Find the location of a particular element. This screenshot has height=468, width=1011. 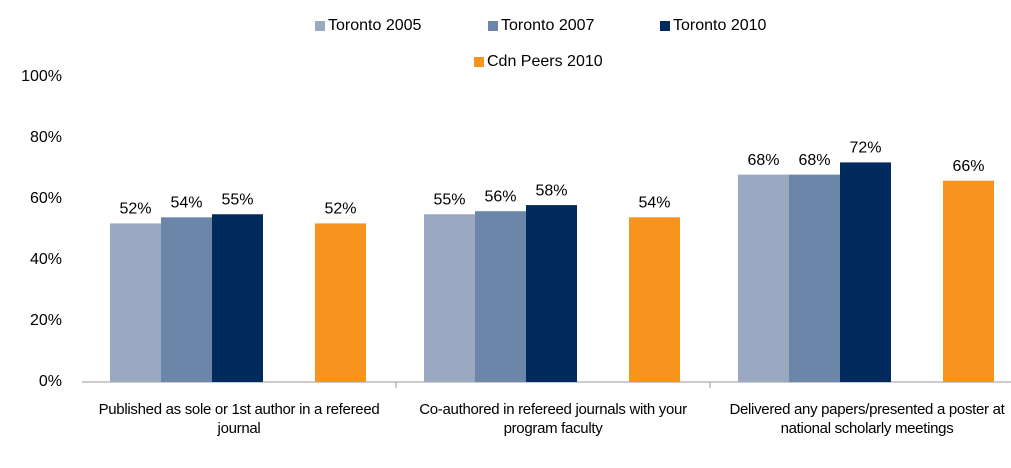

legend-label: Toronto 2007 is located at coordinates (548, 25).